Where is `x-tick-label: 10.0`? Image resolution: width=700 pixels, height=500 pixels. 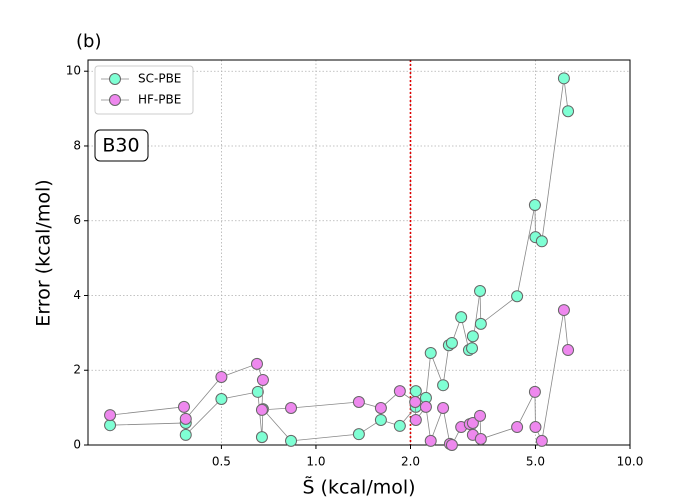 x-tick-label: 10.0 is located at coordinates (630, 462).